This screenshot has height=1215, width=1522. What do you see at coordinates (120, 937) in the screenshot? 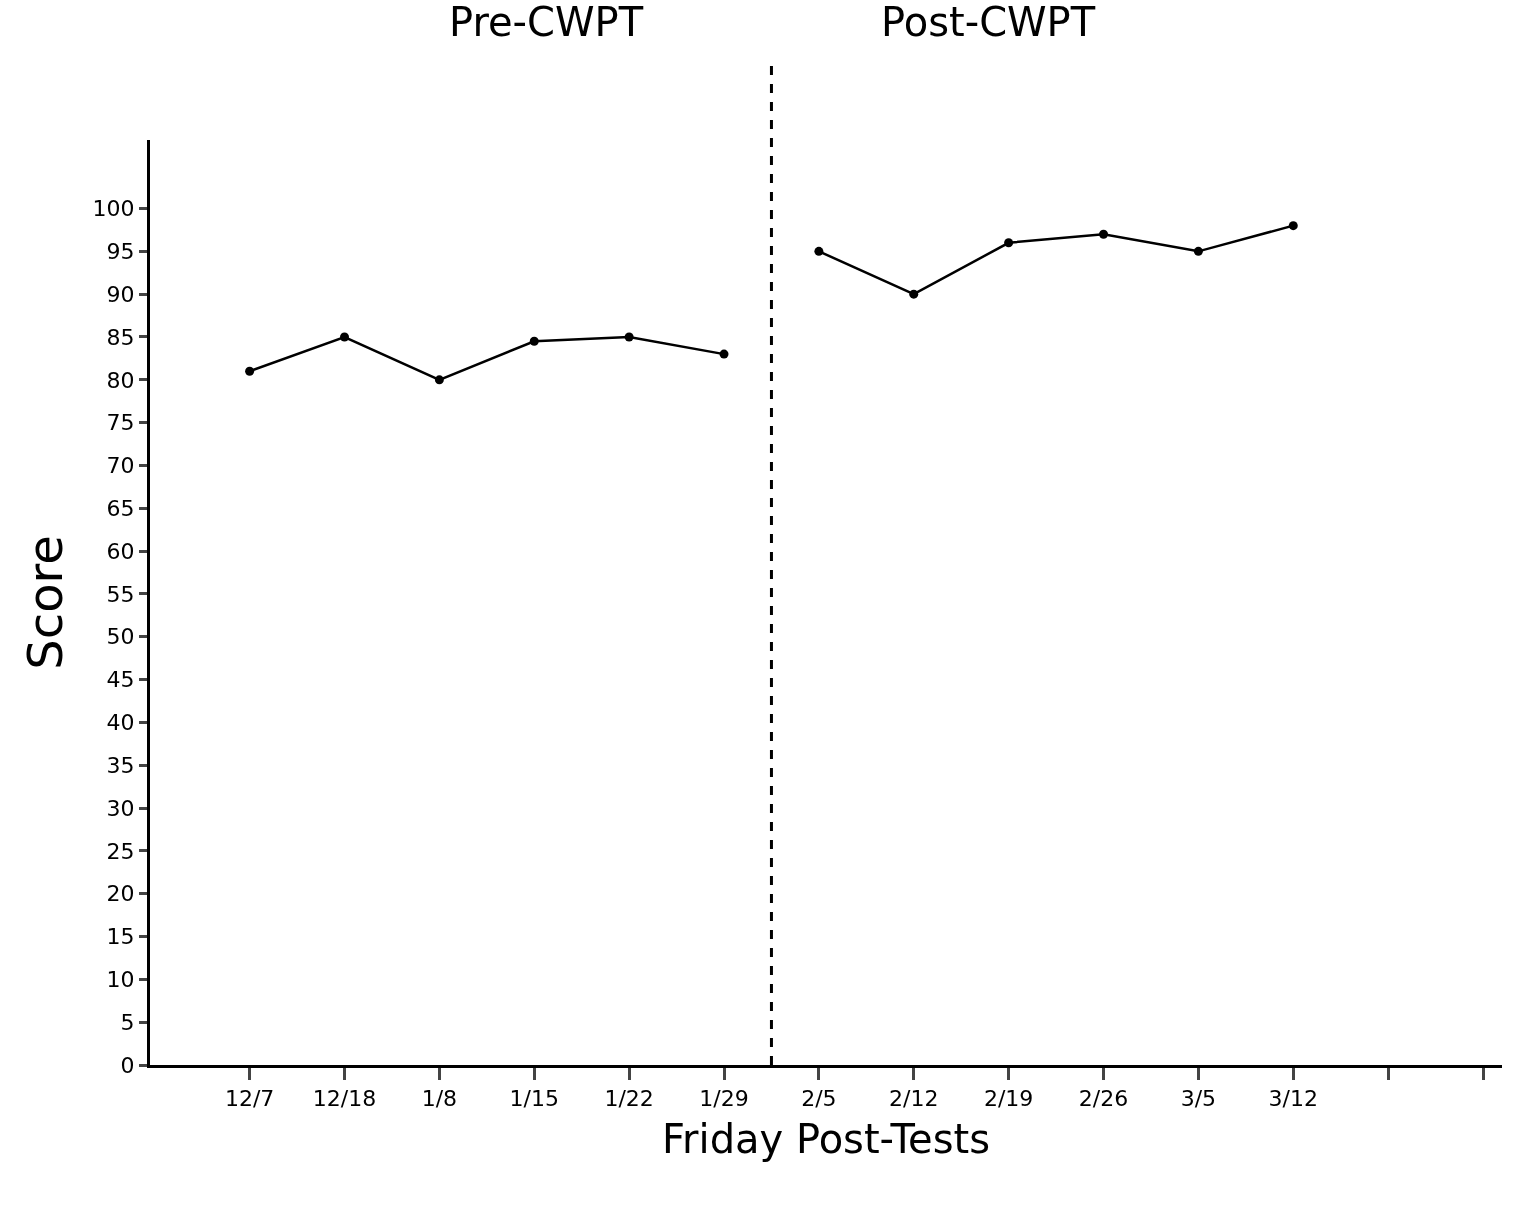
I see `y-tick-label: 15` at bounding box center [120, 937].